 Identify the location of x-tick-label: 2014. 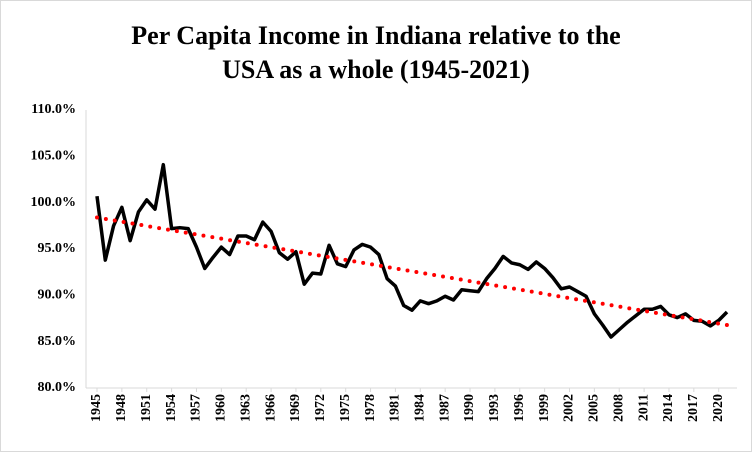
(668, 408).